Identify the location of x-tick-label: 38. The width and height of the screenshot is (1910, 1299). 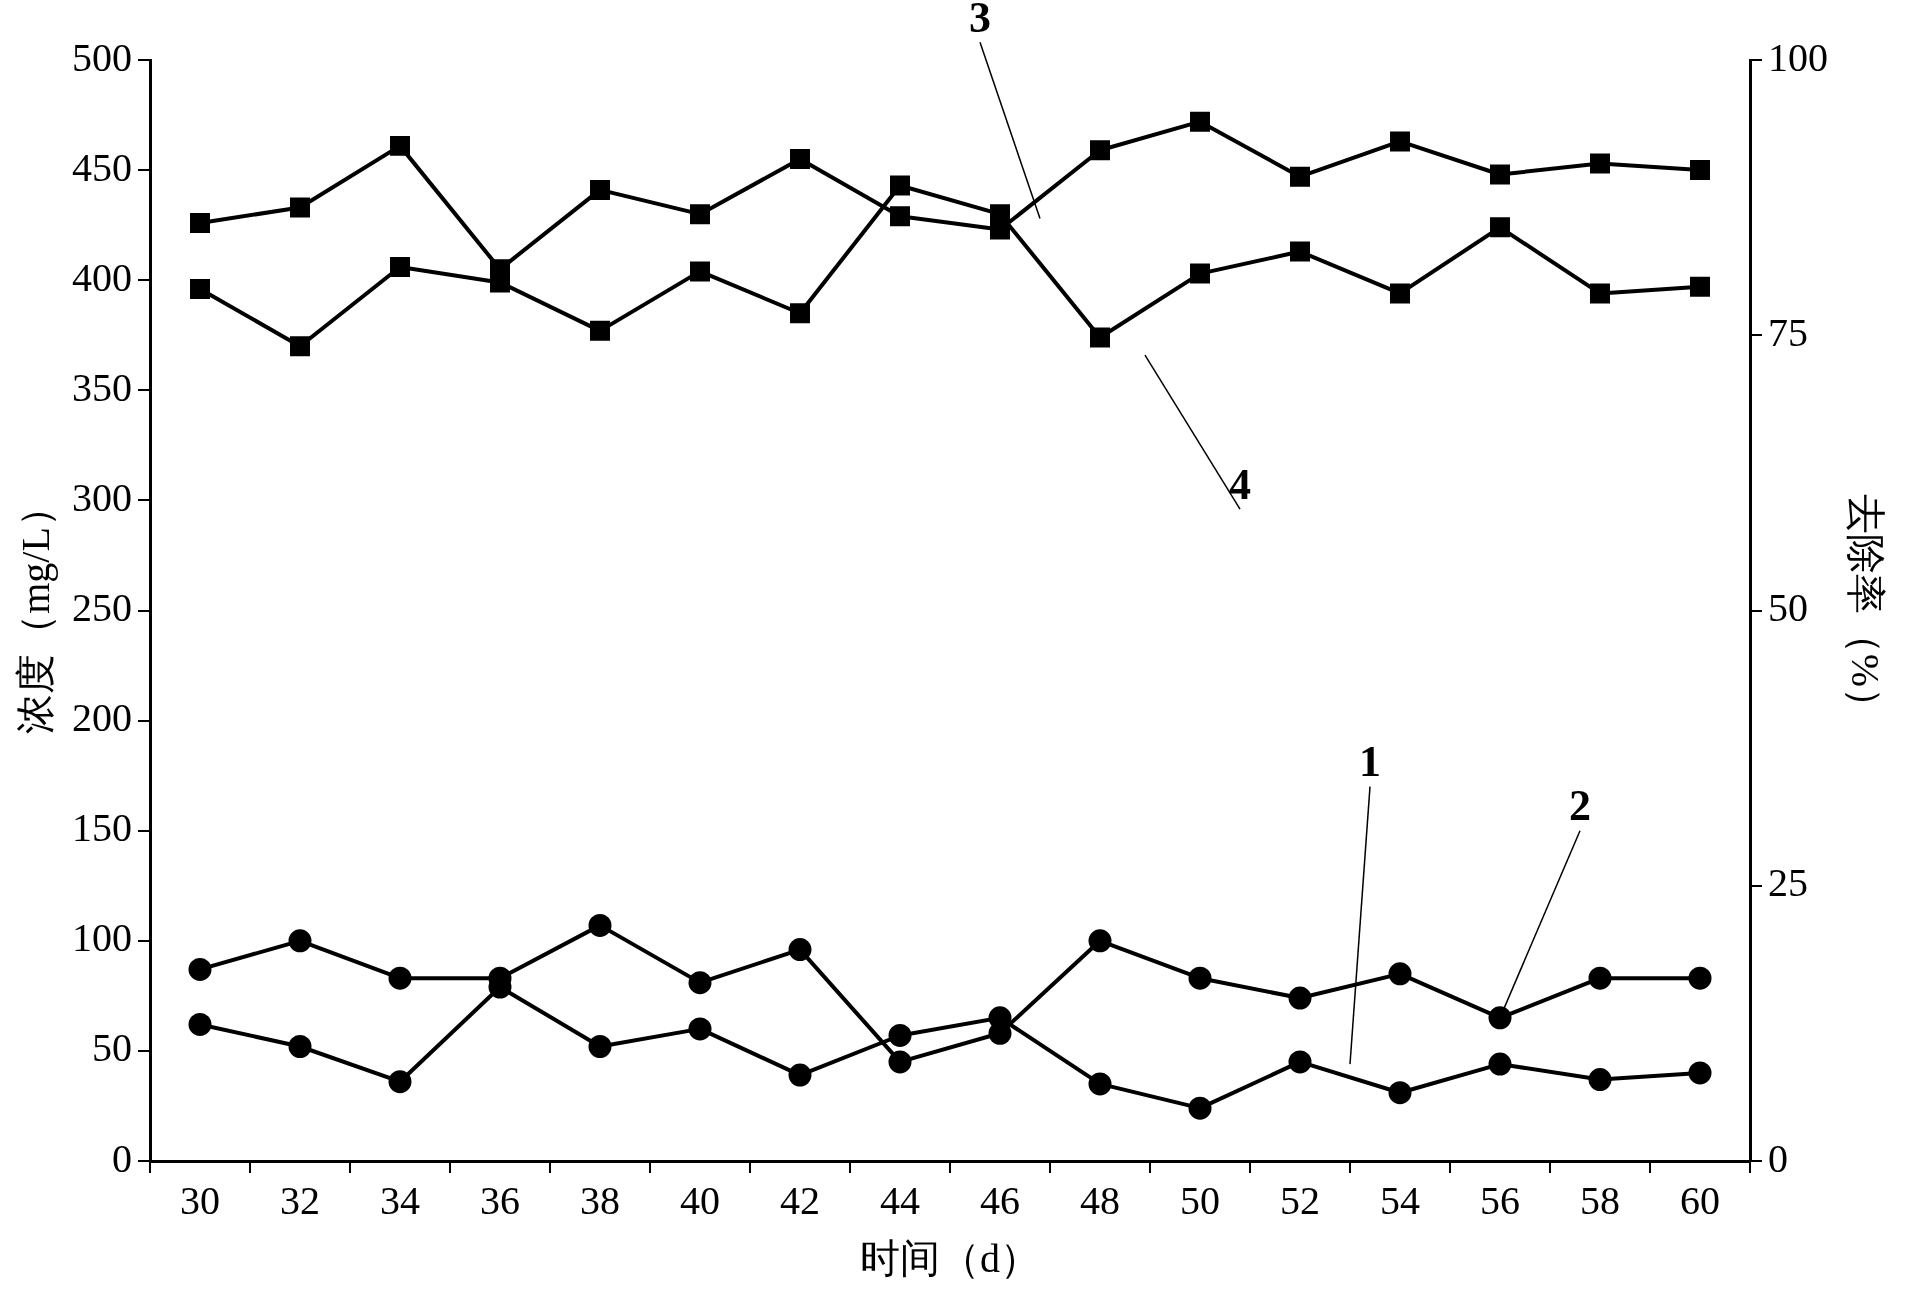
(600, 1200).